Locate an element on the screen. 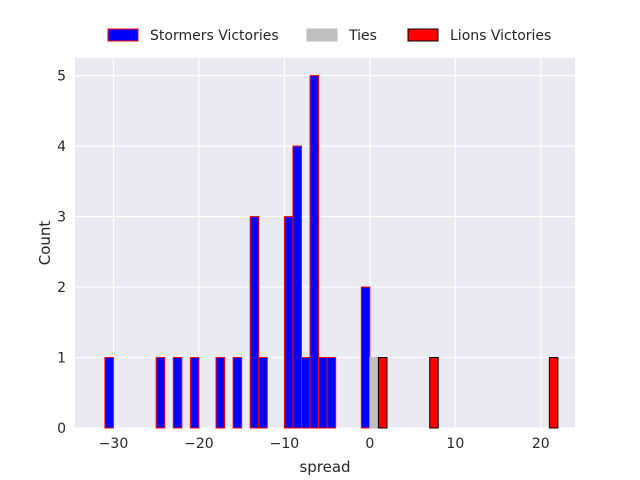 Image resolution: width=640 pixels, height=480 pixels. legend-label-stormers: Stormers Victories is located at coordinates (214, 36).